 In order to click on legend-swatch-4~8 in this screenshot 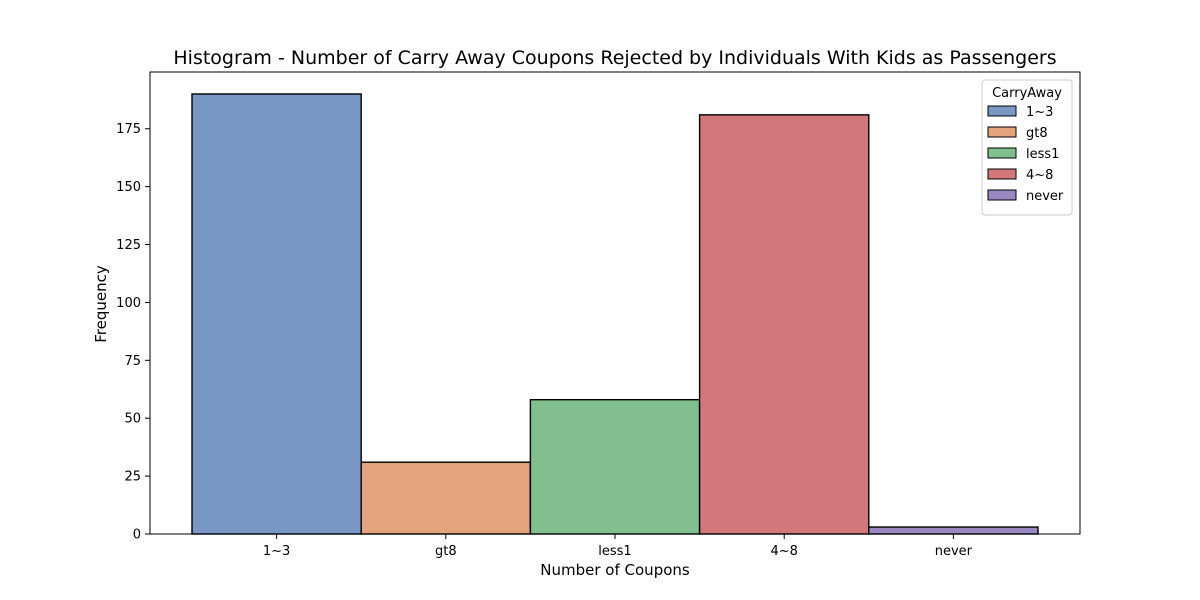, I will do `click(1002, 174)`.